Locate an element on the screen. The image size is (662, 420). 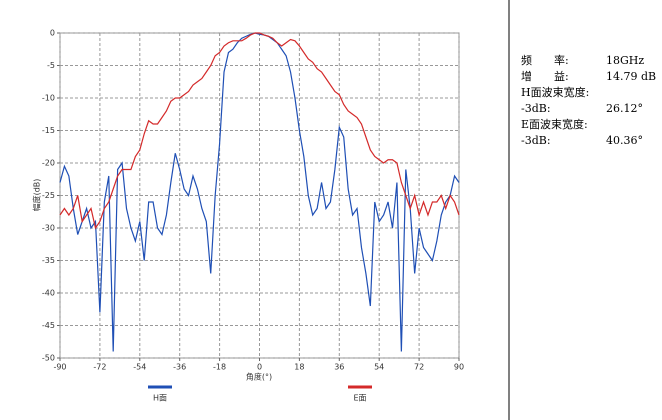
x-tick-label: 18 is located at coordinates (299, 367).